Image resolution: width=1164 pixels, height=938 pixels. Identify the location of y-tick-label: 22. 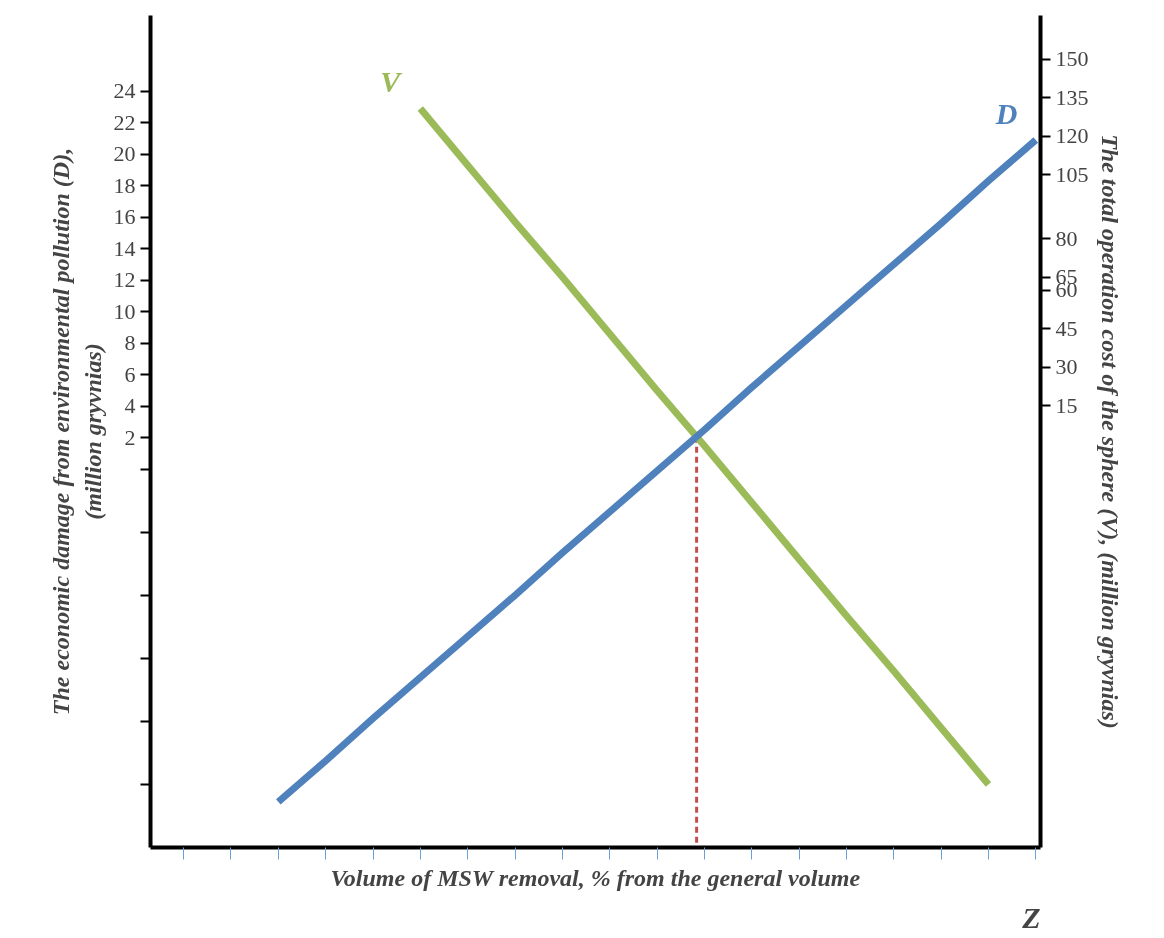
(124, 122).